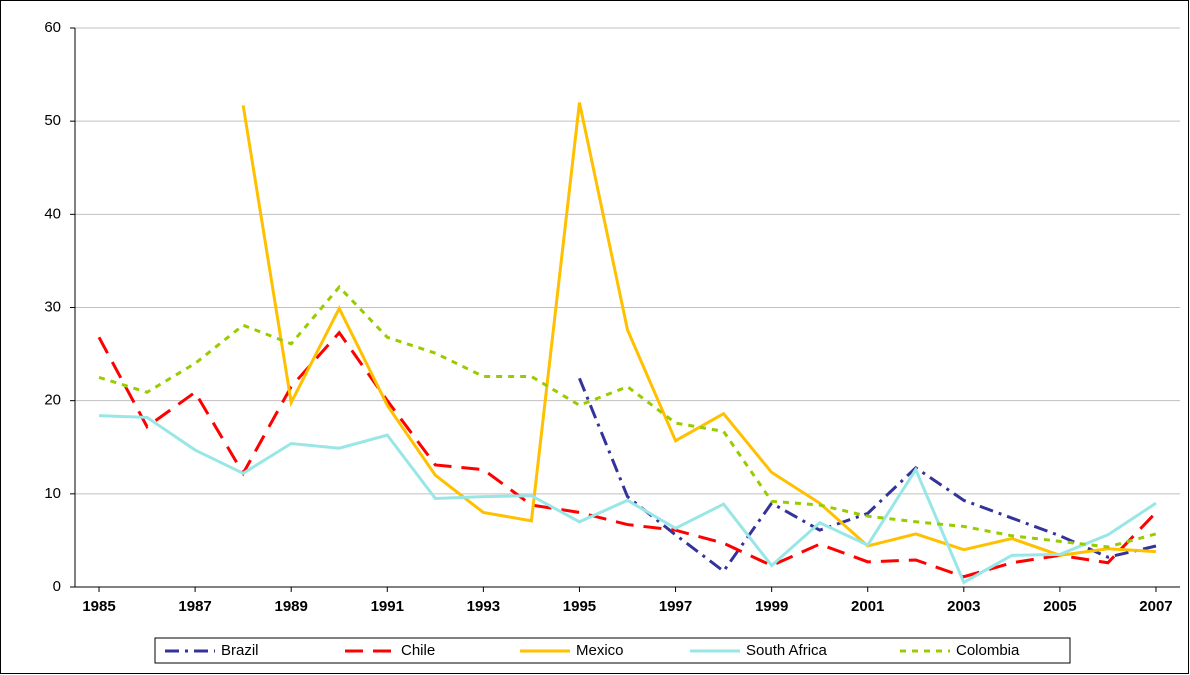 The height and width of the screenshot is (675, 1190). What do you see at coordinates (52, 306) in the screenshot?
I see `y-tick-label: 30` at bounding box center [52, 306].